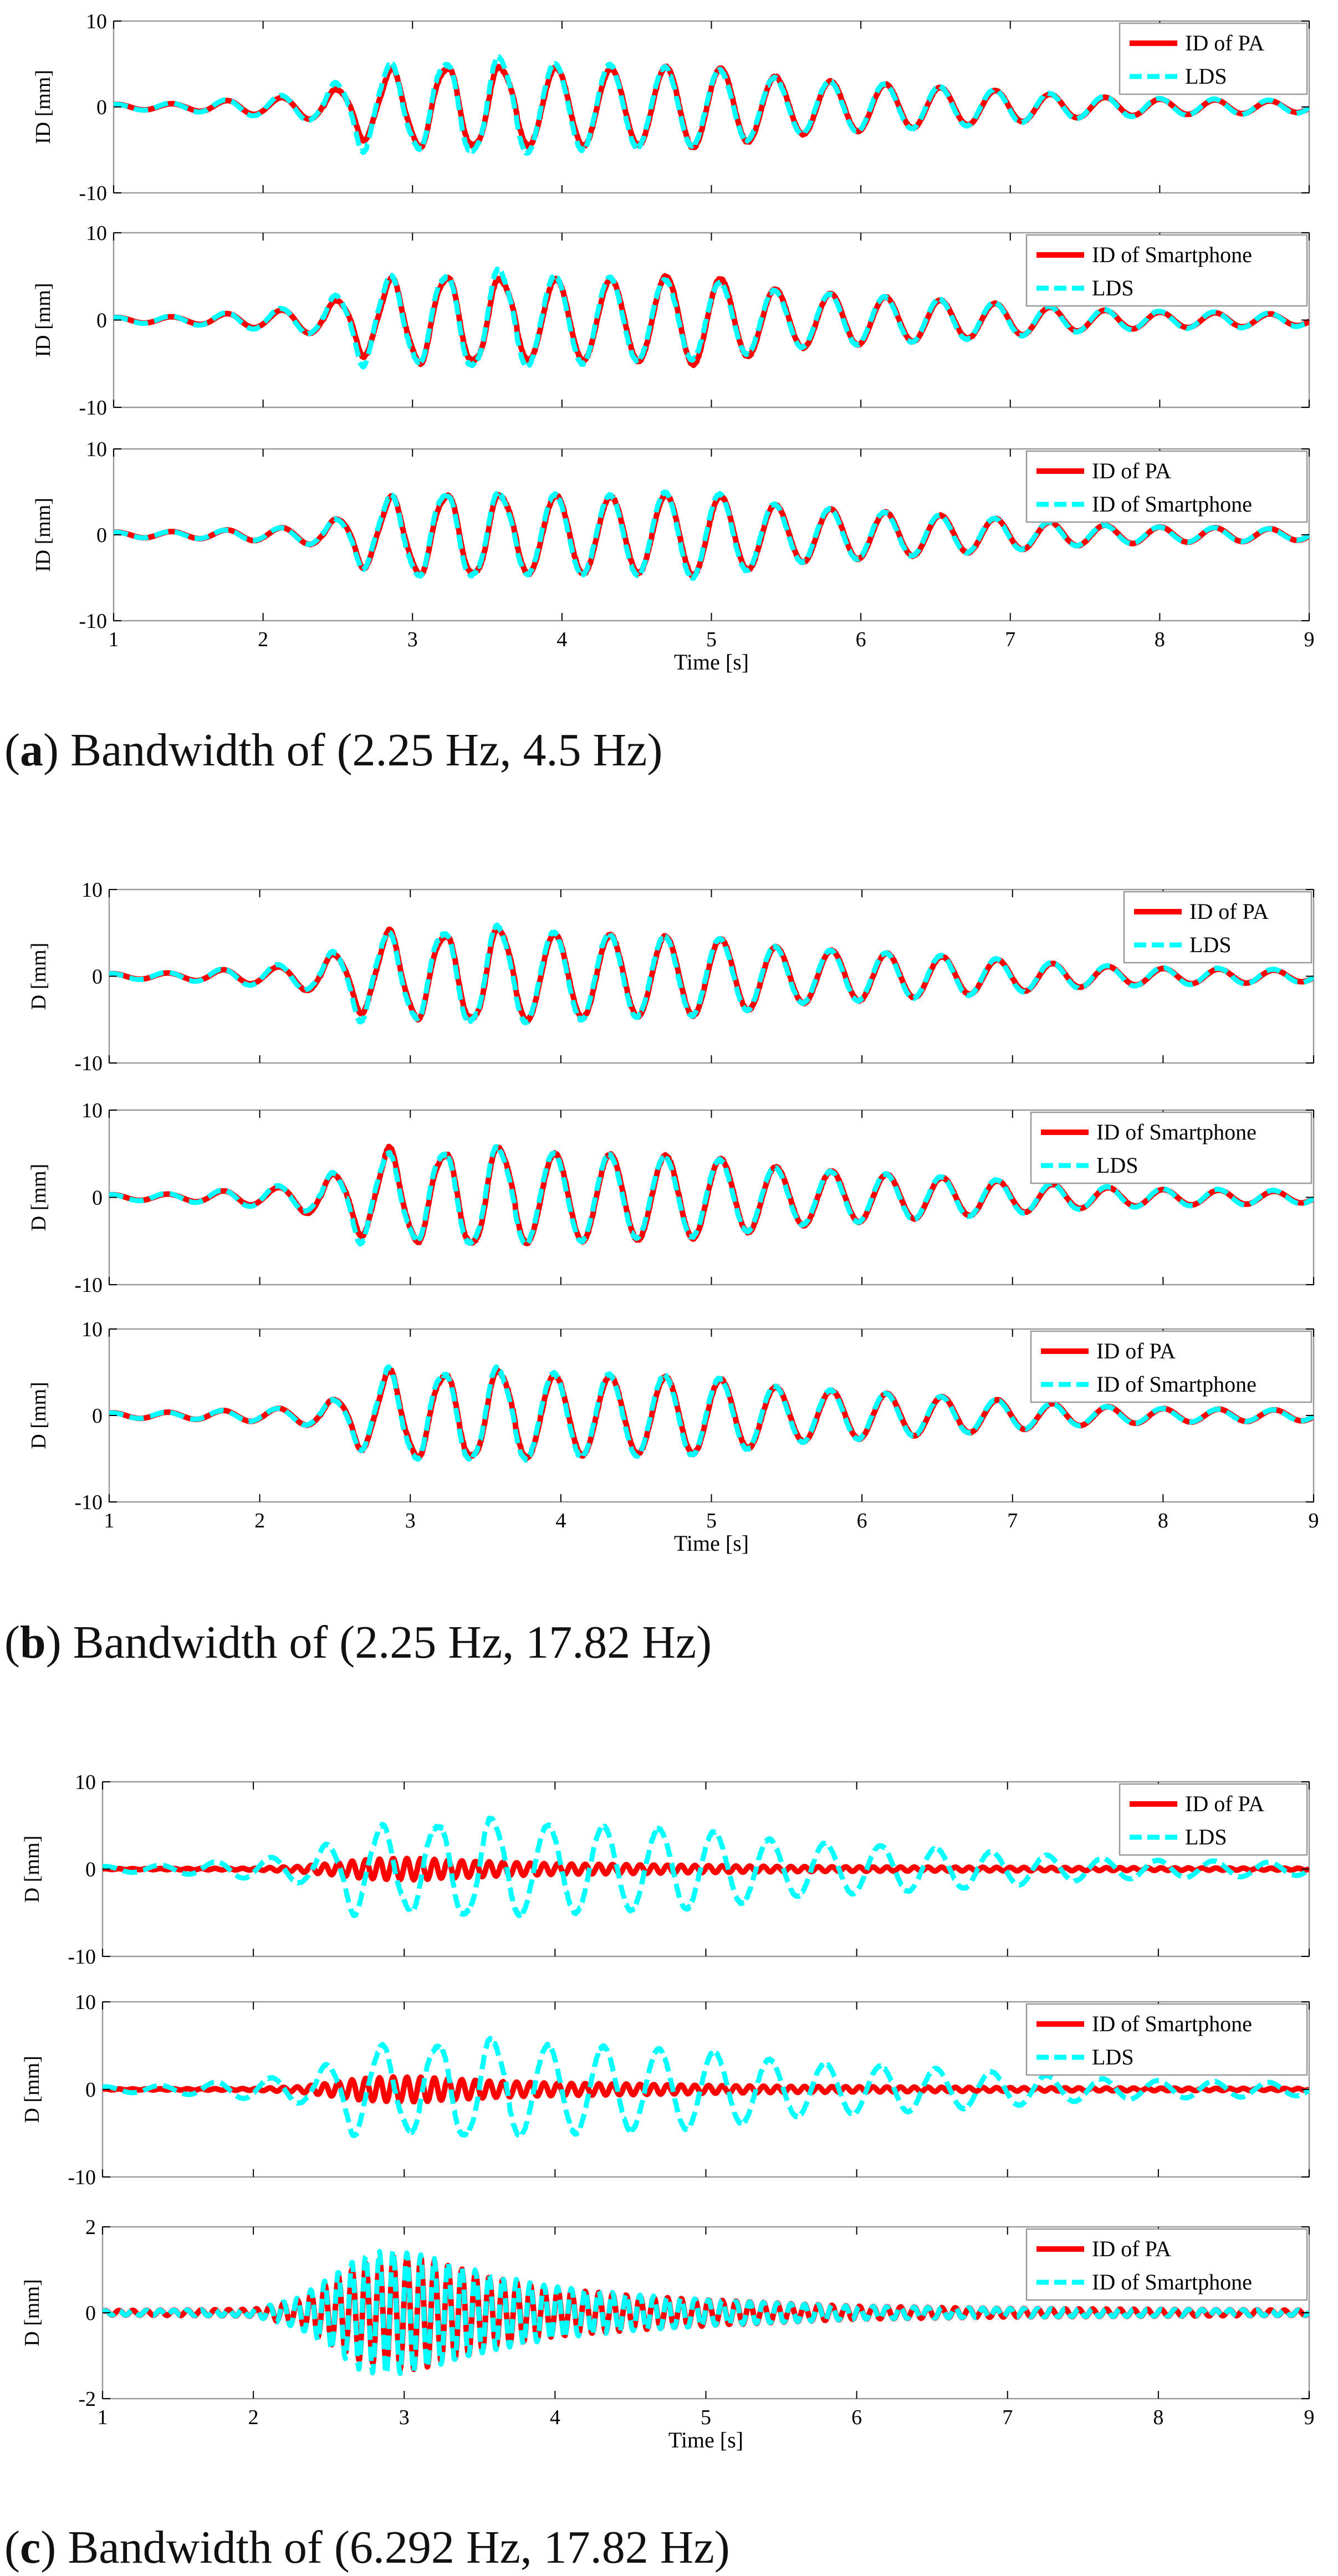  Describe the element at coordinates (90, 2227) in the screenshot. I see `y-tick-label: 2` at that location.